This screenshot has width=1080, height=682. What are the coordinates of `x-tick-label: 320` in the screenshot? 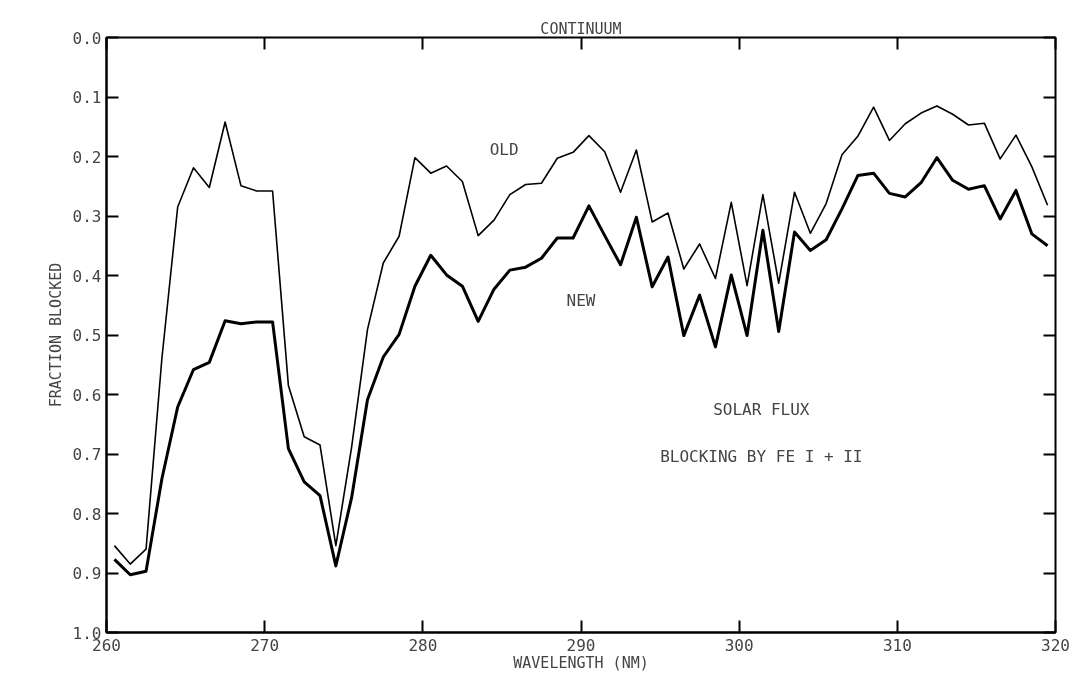 It's located at (1055, 645).